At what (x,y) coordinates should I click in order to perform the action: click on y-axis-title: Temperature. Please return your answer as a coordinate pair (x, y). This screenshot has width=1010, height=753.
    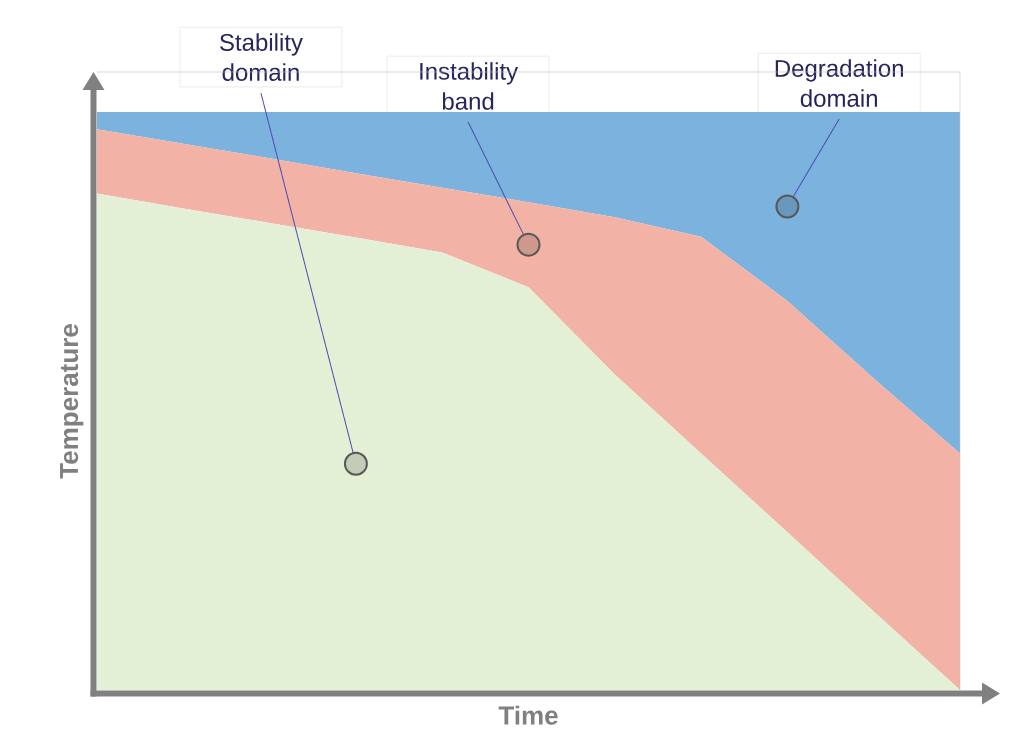
    Looking at the image, I should click on (72, 401).